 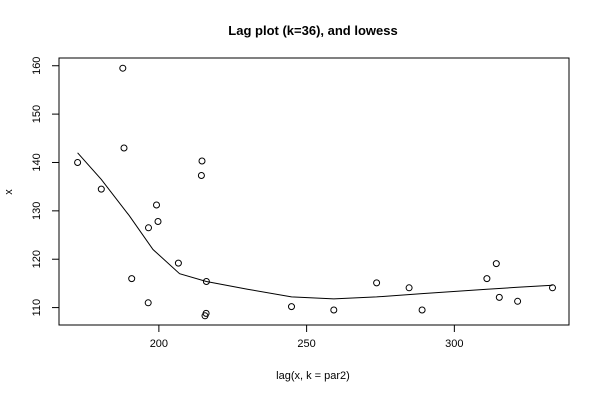 I want to click on chart-title: Lag plot (k=36), and lowess, so click(x=312, y=30).